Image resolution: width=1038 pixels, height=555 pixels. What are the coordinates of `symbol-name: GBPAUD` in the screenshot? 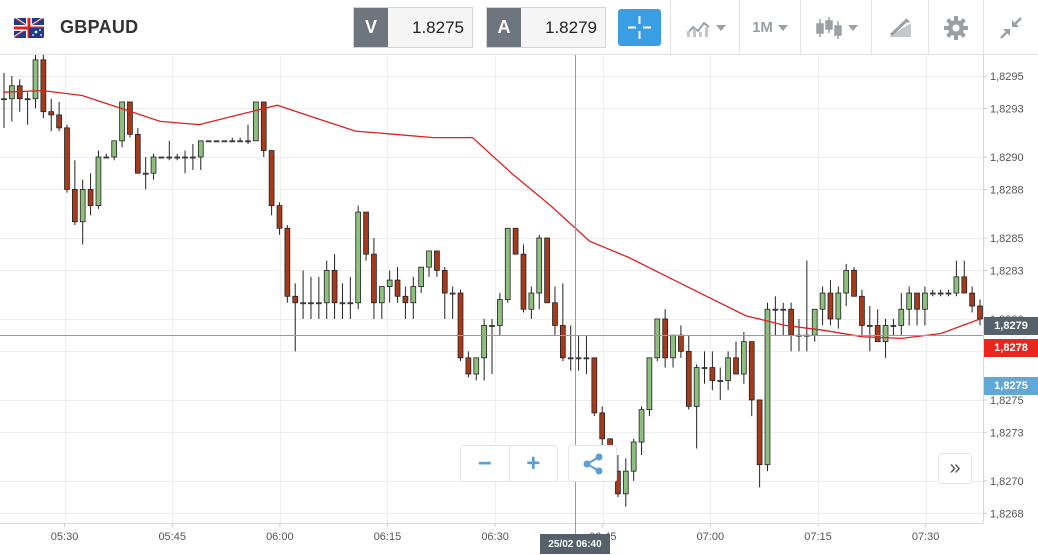 It's located at (99, 27).